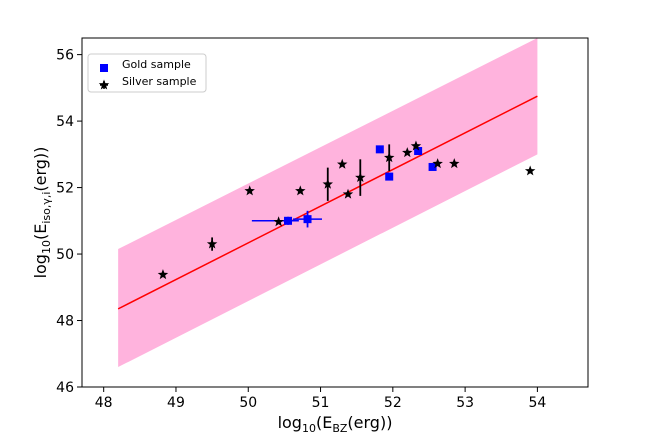  What do you see at coordinates (156, 64) in the screenshot?
I see `legend-label-gold: Gold sample` at bounding box center [156, 64].